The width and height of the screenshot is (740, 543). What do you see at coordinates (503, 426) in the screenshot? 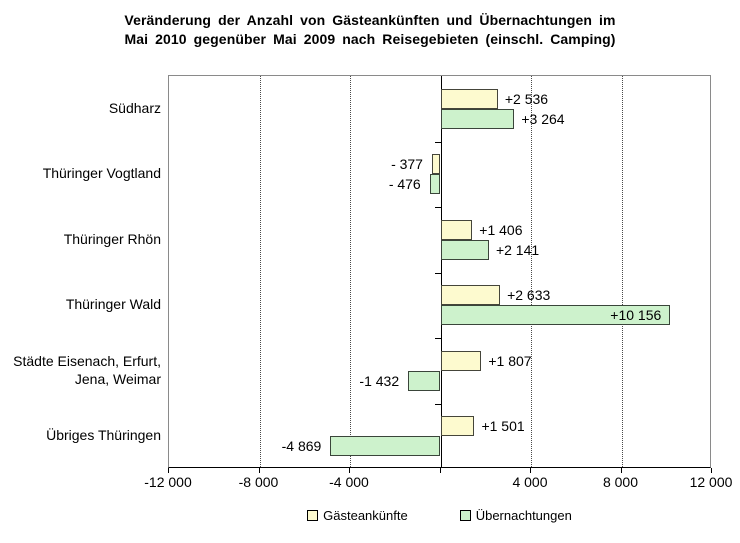
I see `value-label: +1 501` at bounding box center [503, 426].